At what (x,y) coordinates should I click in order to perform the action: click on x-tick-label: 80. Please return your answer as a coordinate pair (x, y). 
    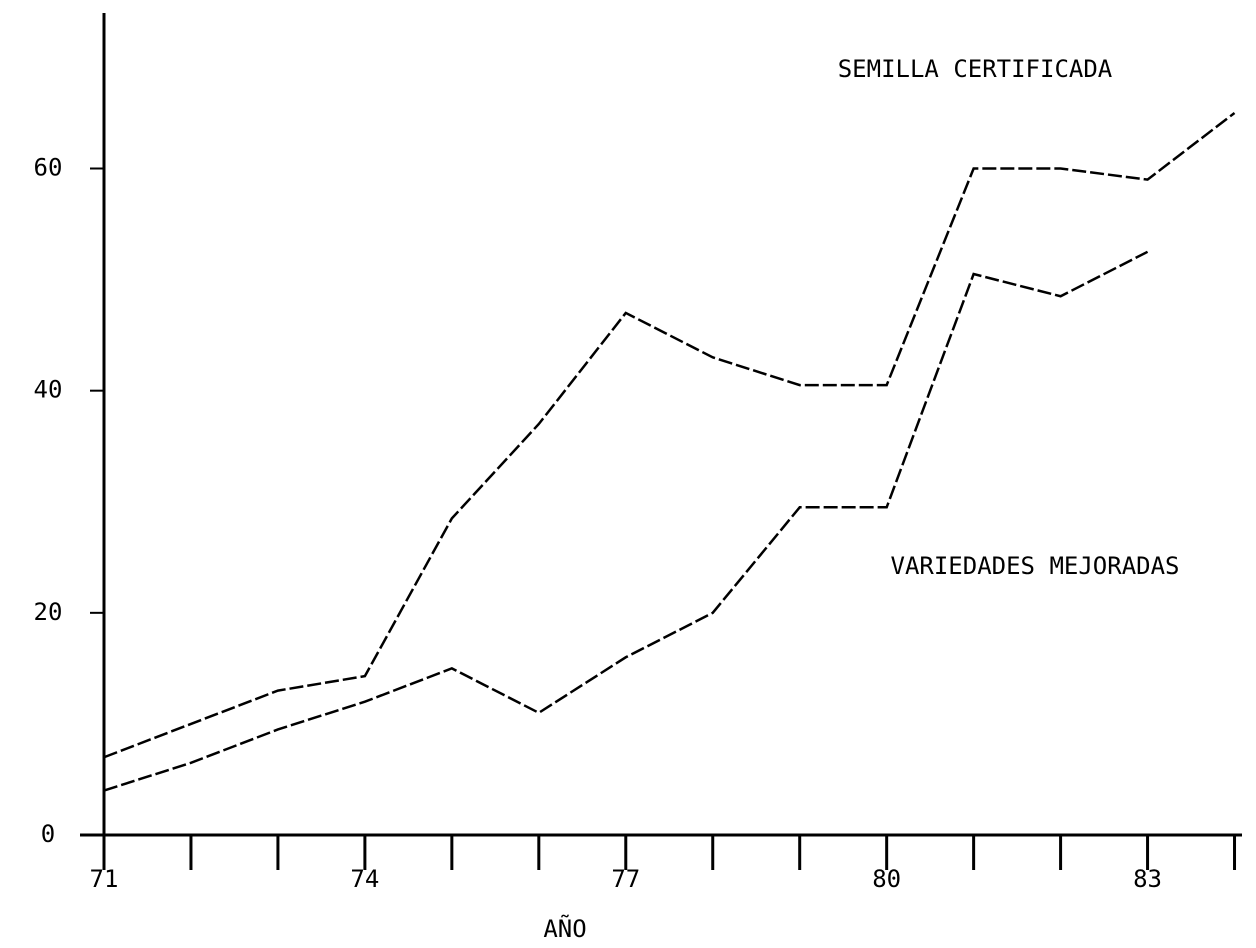
    Looking at the image, I should click on (886, 879).